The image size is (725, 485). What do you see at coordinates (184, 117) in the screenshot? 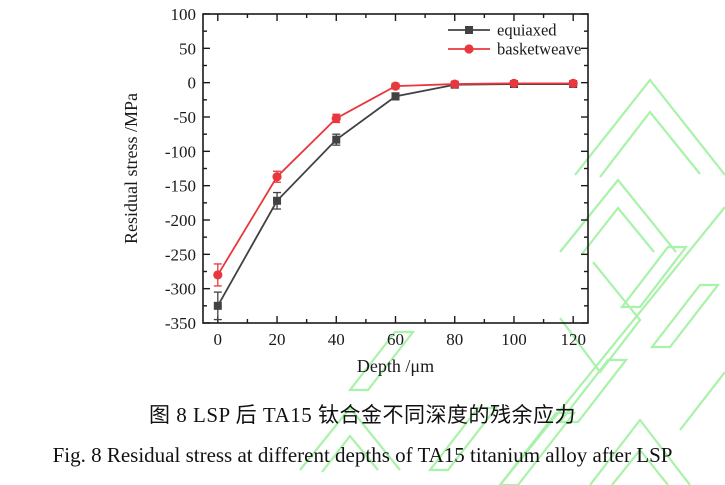
I see `y-tick-label: -50` at bounding box center [184, 117].